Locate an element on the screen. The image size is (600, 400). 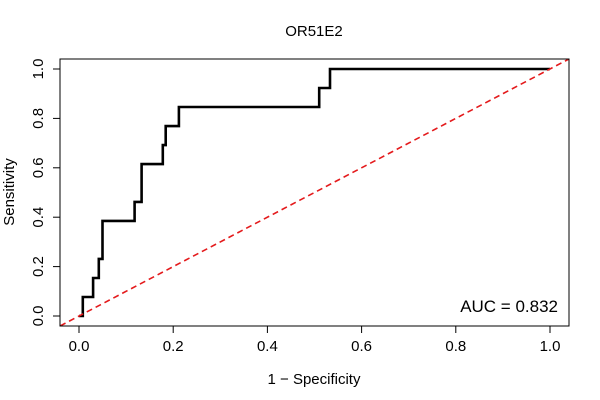
chart-title: OR51E2 is located at coordinates (314, 31).